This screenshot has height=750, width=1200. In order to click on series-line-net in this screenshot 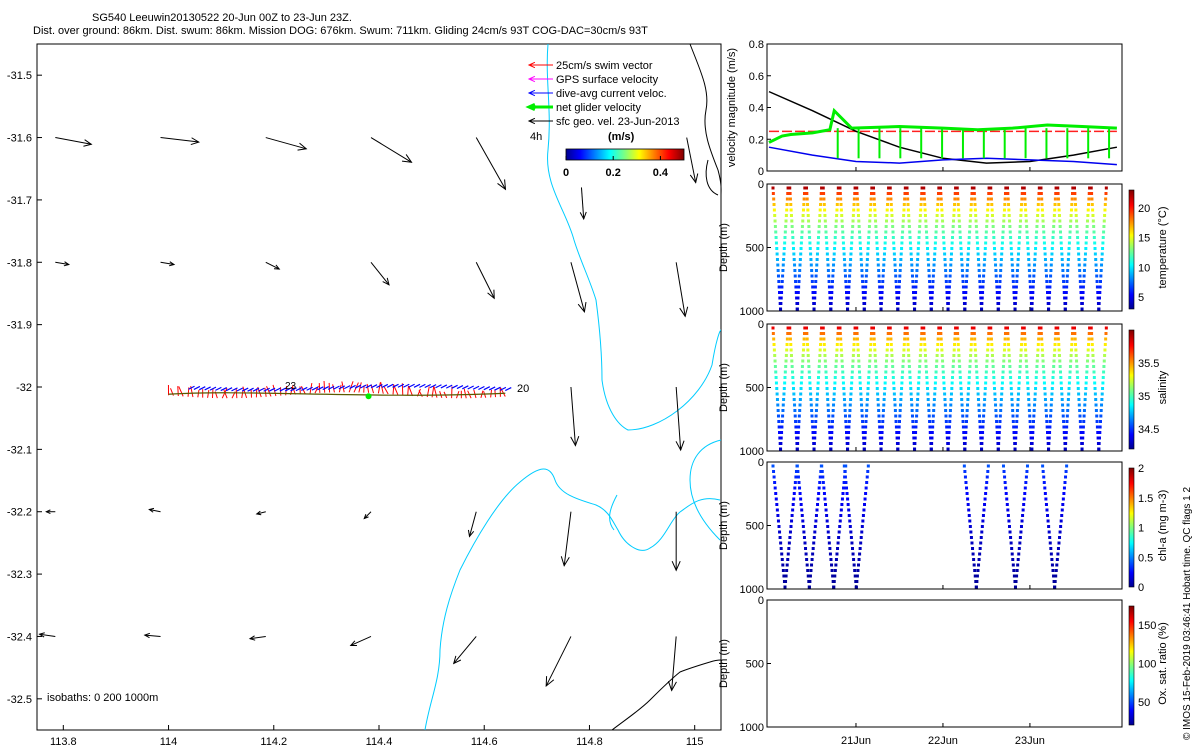, I will do `click(942, 125)`.